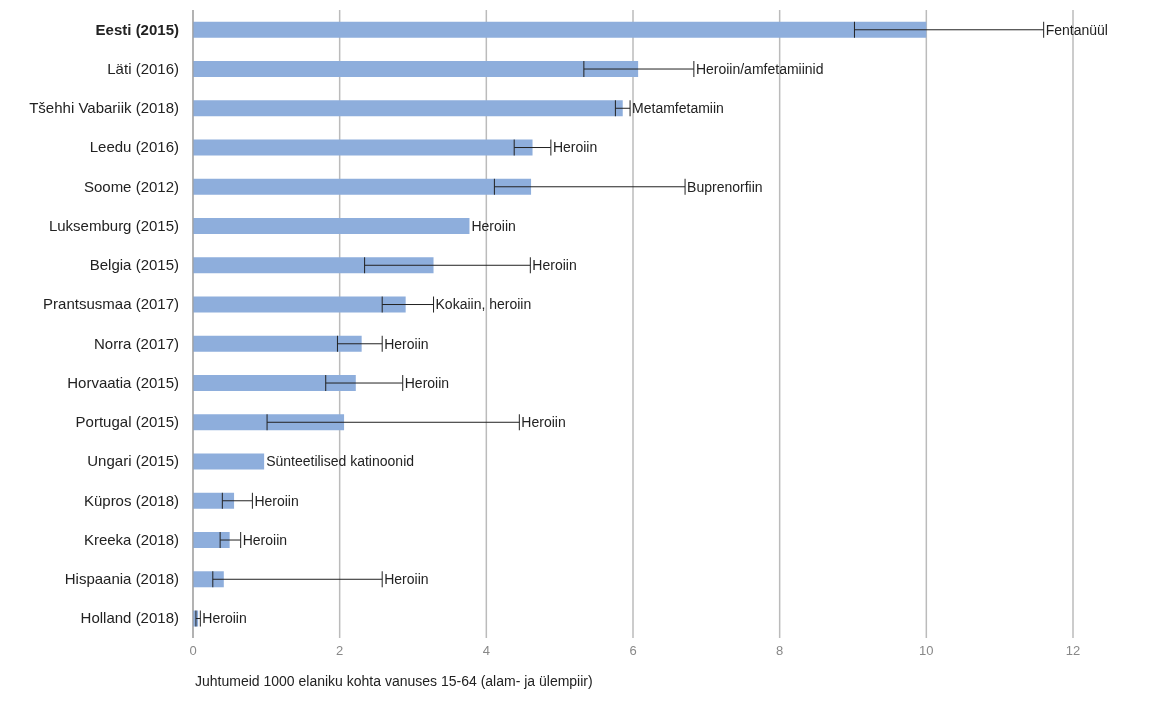 Image resolution: width=1163 pixels, height=701 pixels. What do you see at coordinates (134, 265) in the screenshot?
I see `y-tick-label: Belgia (2015)` at bounding box center [134, 265].